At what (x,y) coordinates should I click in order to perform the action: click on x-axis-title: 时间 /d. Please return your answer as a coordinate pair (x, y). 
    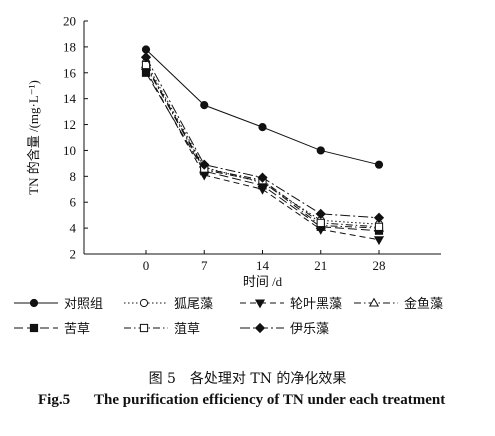
    Looking at the image, I should click on (263, 281).